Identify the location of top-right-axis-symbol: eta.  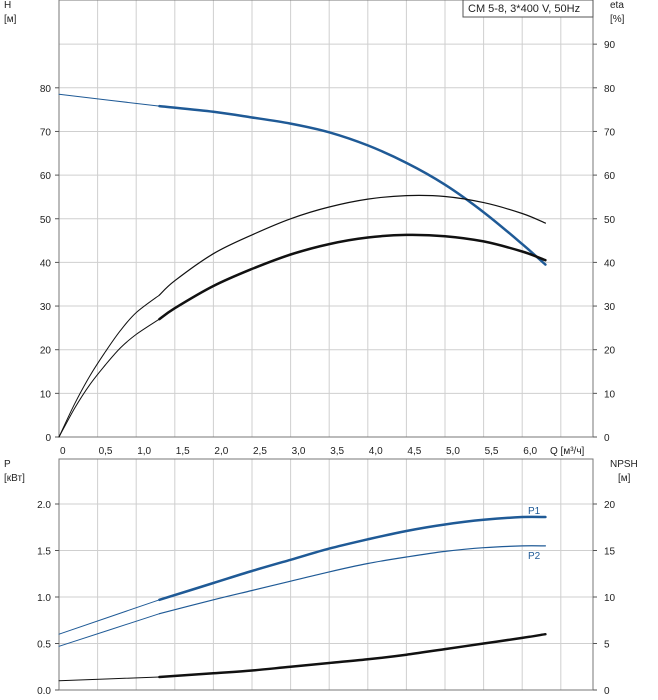
(617, 5).